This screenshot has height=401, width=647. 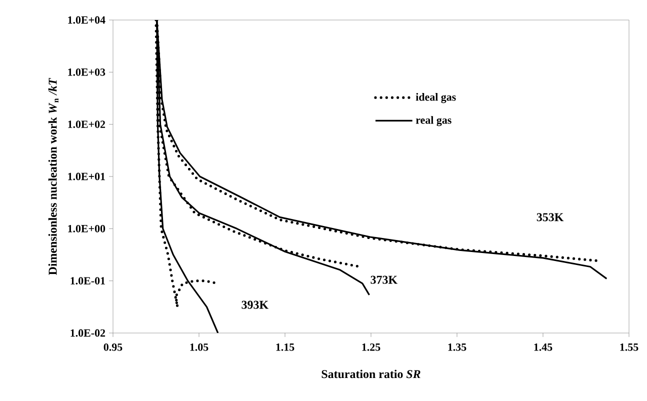 I want to click on legend-label: real gas, so click(x=434, y=121).